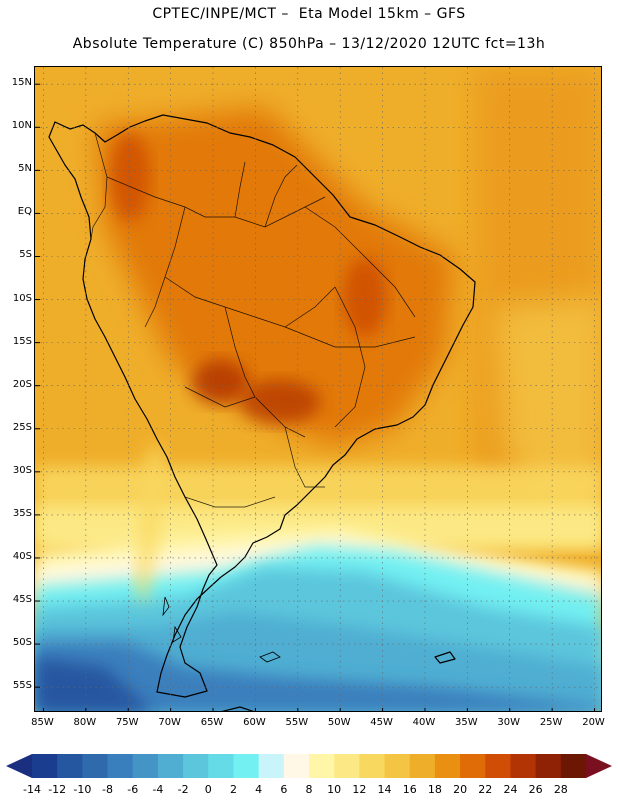 The image size is (618, 800). Describe the element at coordinates (409, 789) in the screenshot. I see `colorbar-tick-label: 16` at that location.